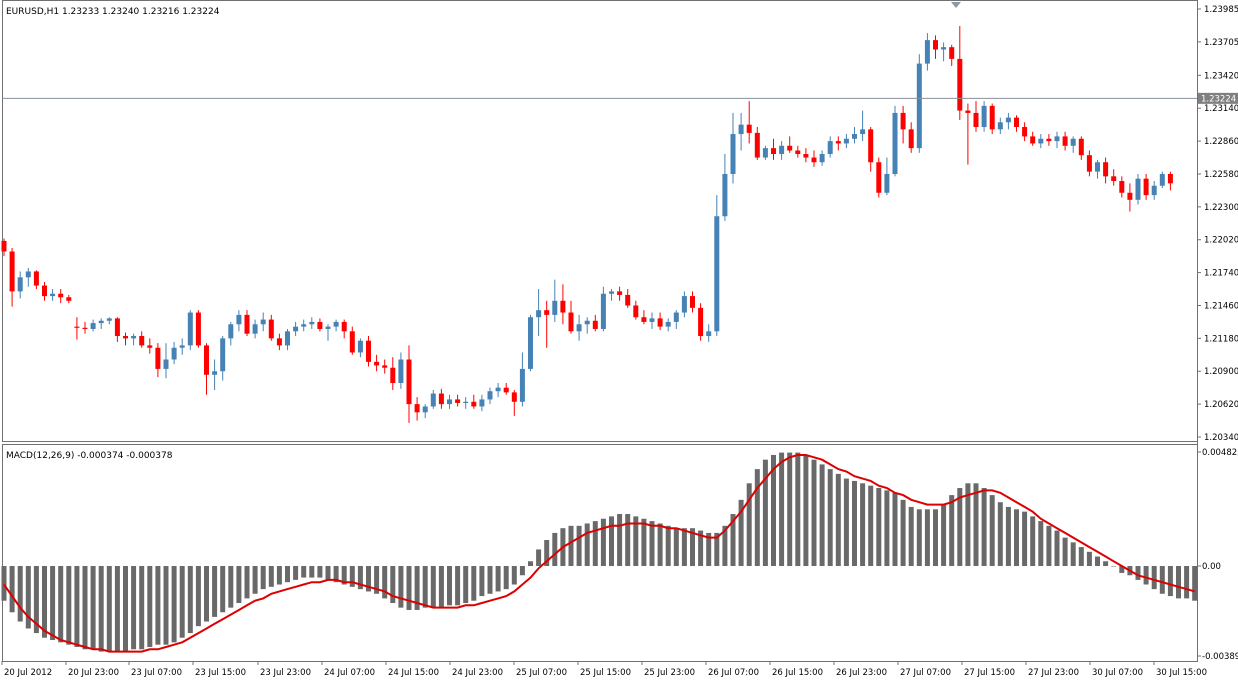 The image size is (1238, 685). Describe the element at coordinates (1218, 99) in the screenshot. I see `current-price-label: 1.23224` at that location.